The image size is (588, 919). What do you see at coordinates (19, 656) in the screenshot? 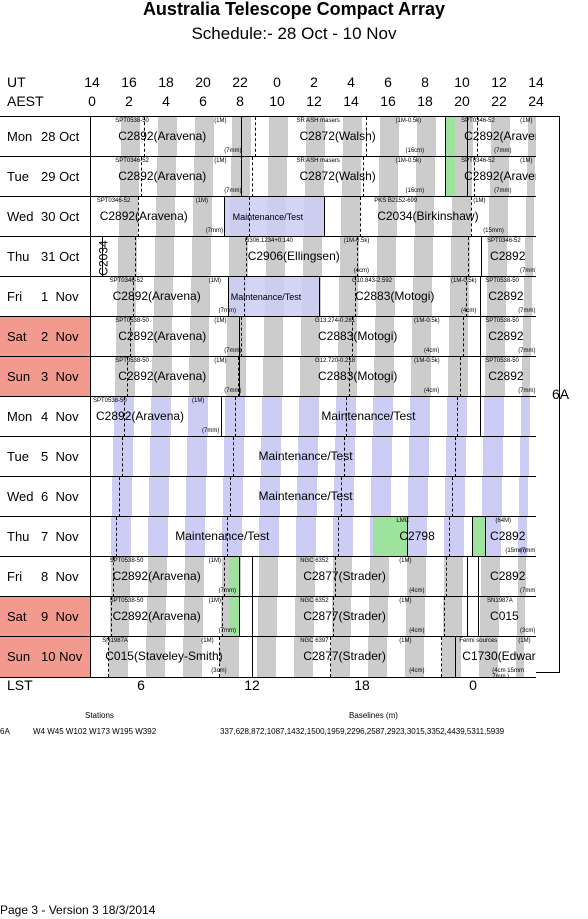
I see `day-of-week: Sun` at bounding box center [19, 656].